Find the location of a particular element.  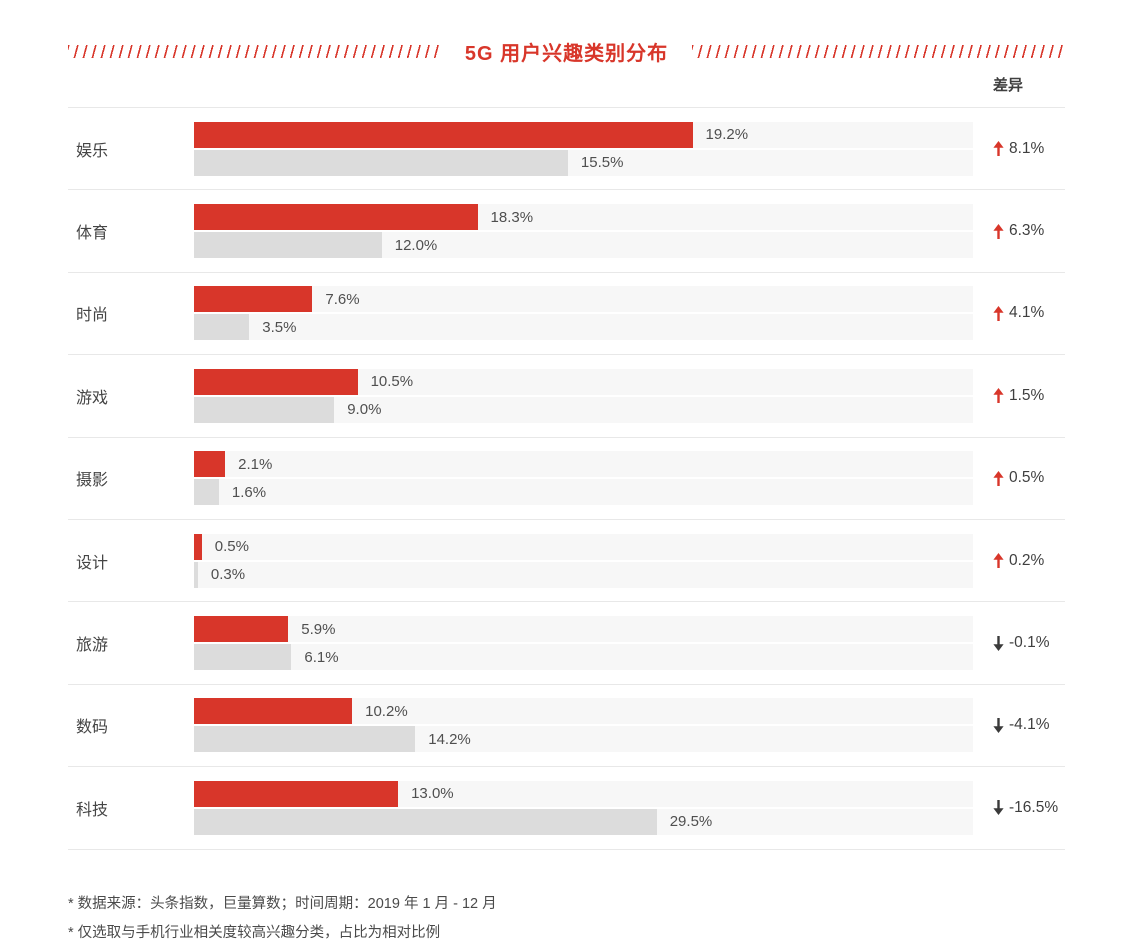

gray-bar-lane: 15.5% is located at coordinates (583, 162).